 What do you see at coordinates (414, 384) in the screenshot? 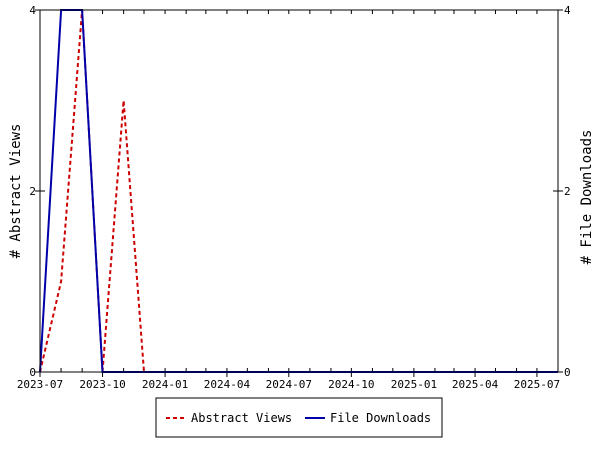
I see `x-tick-label: 2025-01` at bounding box center [414, 384].